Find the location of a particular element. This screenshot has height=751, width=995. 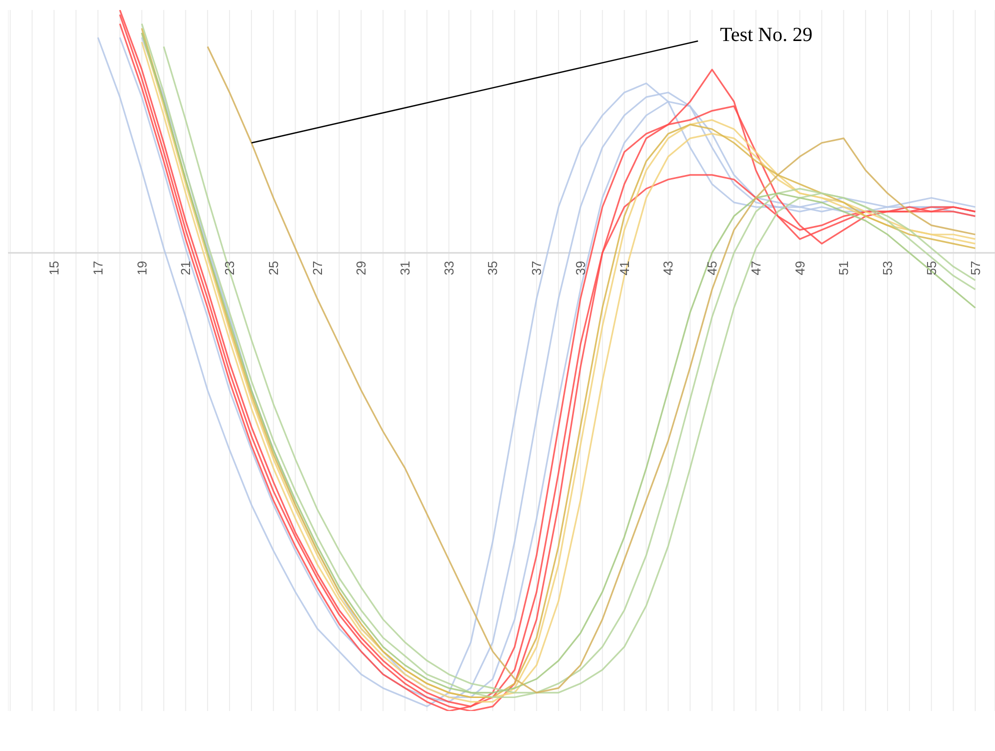

x-tick-label: 19 is located at coordinates (142, 268).